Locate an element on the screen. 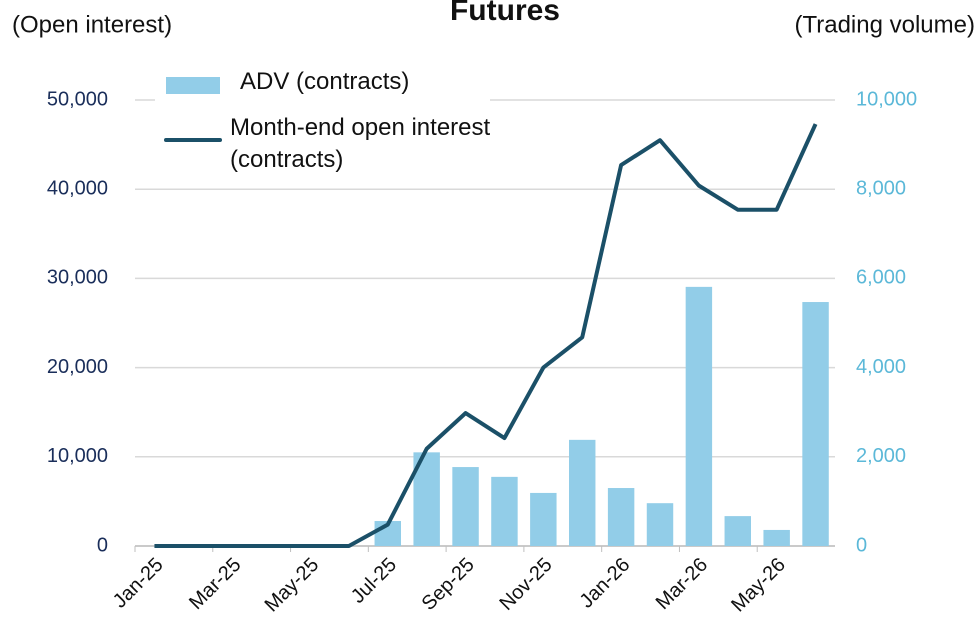 The image size is (980, 630). y-tick-label: 0 is located at coordinates (102, 545).